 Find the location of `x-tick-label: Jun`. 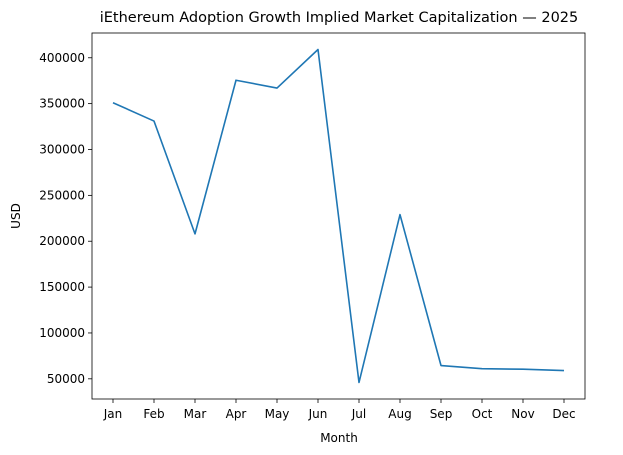

x-tick-label: Jun is located at coordinates (318, 414).